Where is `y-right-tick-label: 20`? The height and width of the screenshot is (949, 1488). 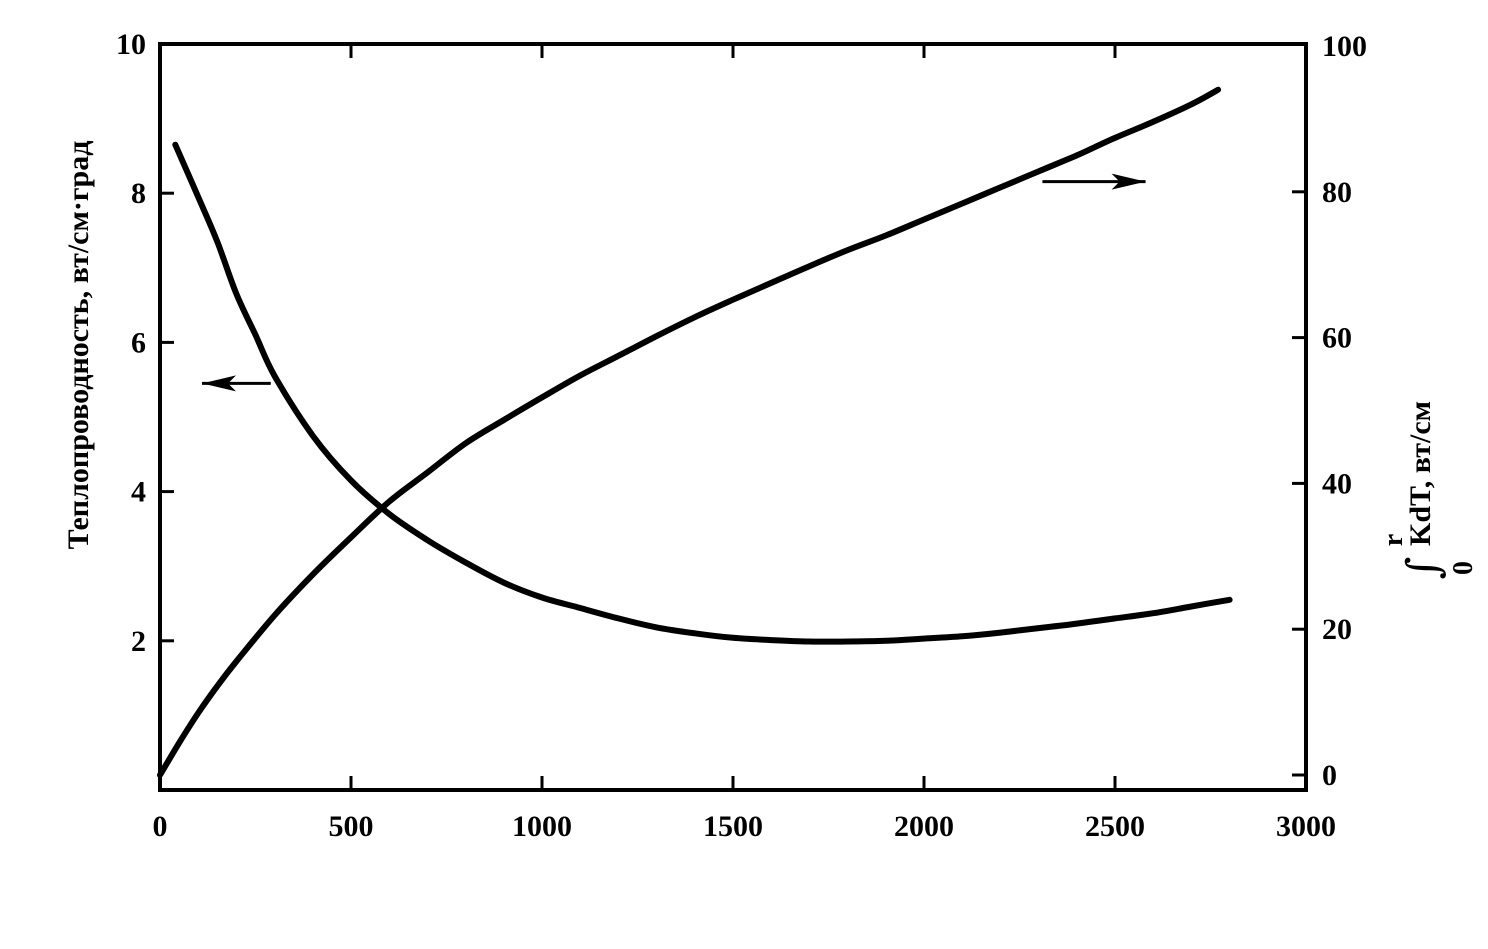
y-right-tick-label: 20 is located at coordinates (1337, 629).